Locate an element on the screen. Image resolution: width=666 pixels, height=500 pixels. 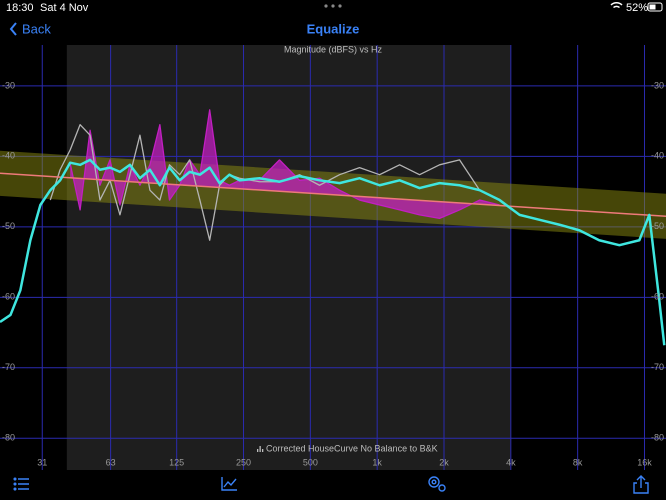
list-icon is located at coordinates (21, 484).